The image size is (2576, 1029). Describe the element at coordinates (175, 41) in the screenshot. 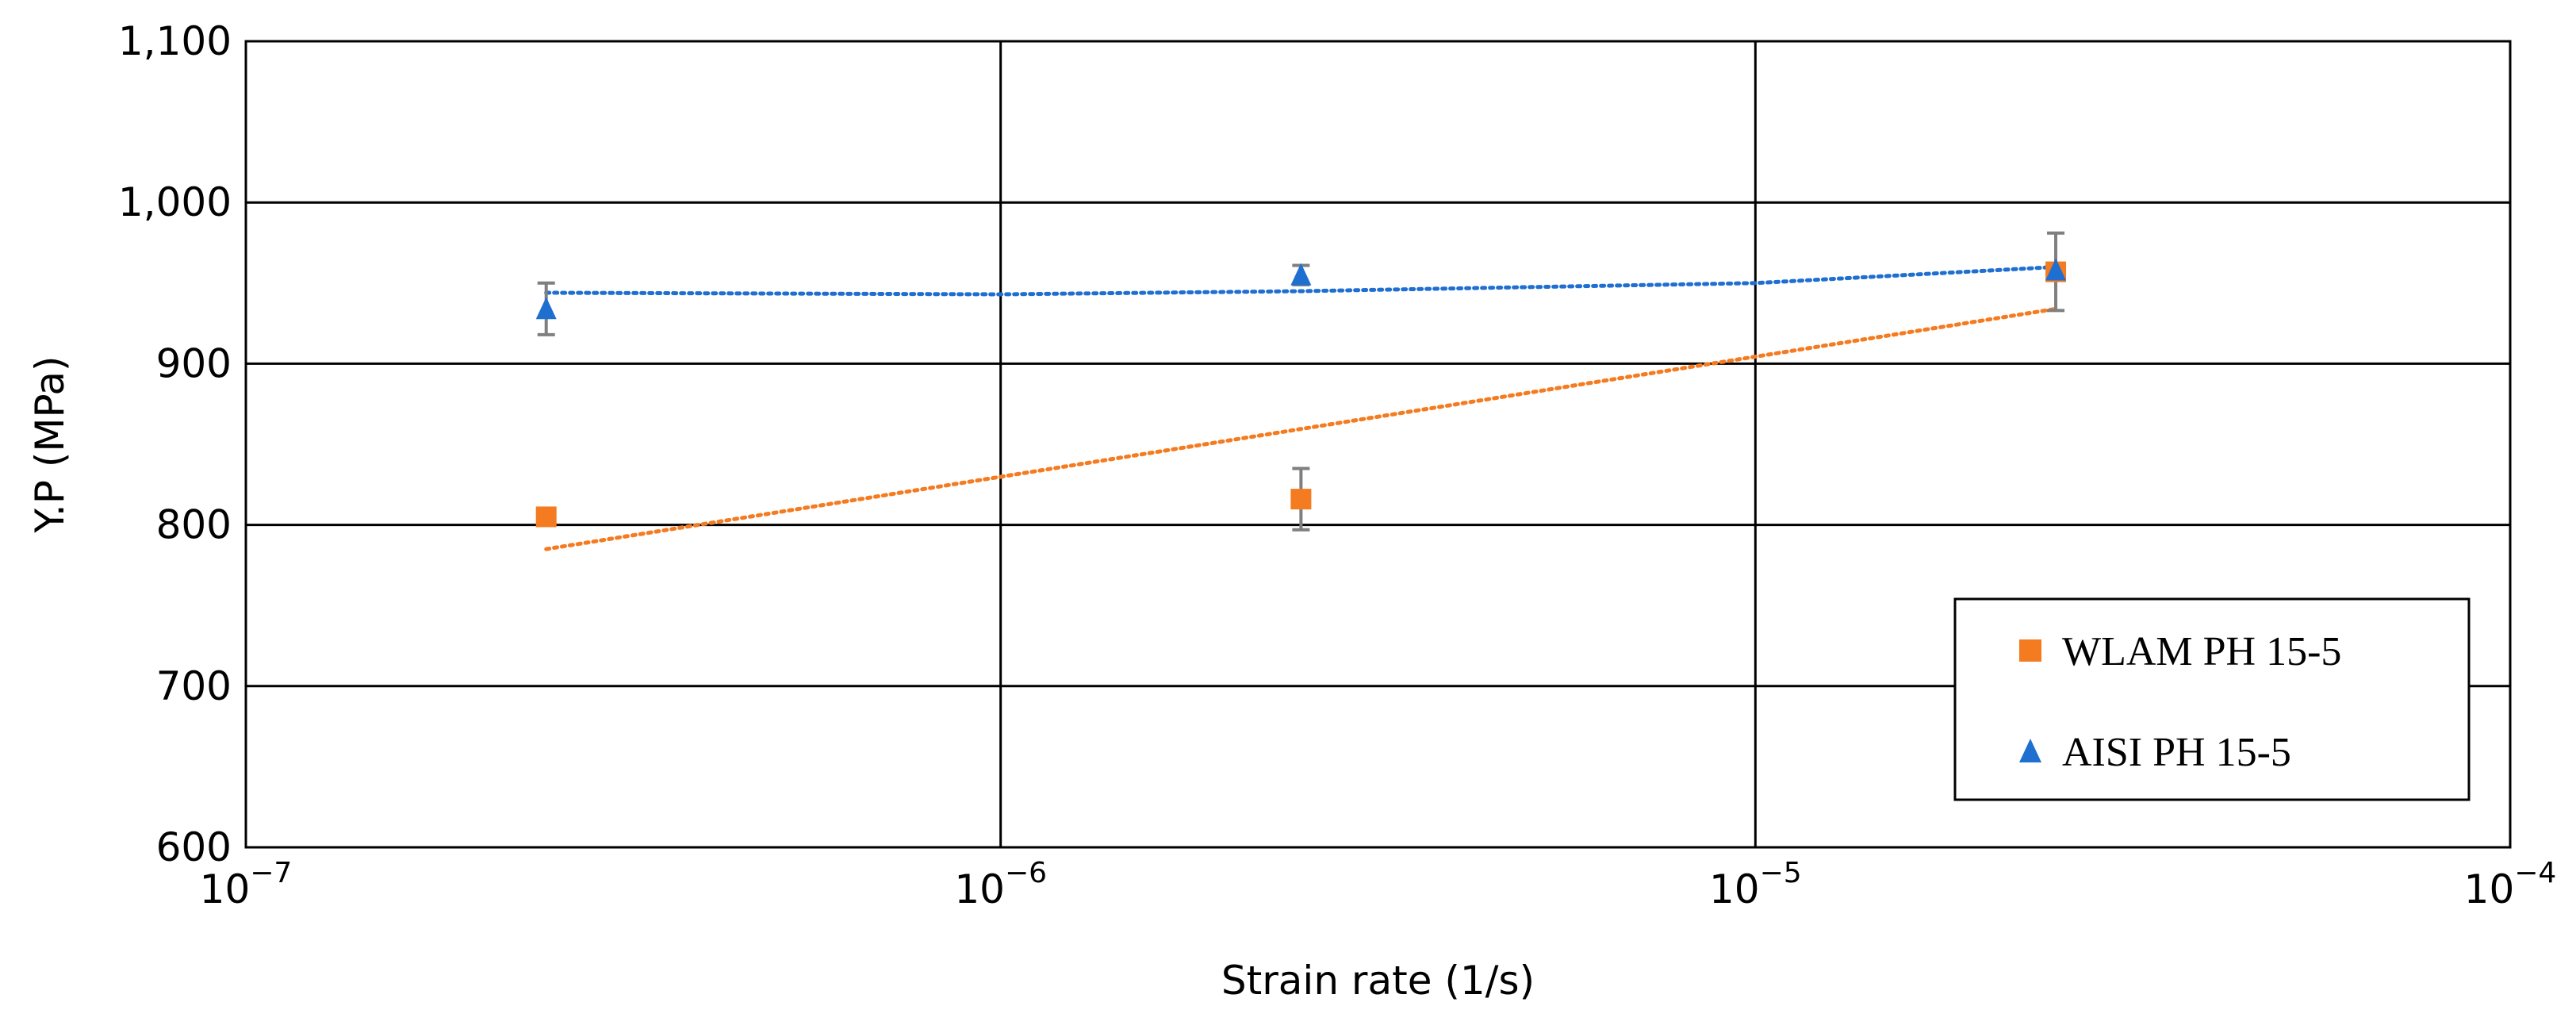

I see `y-tick-label: 1,100` at that location.